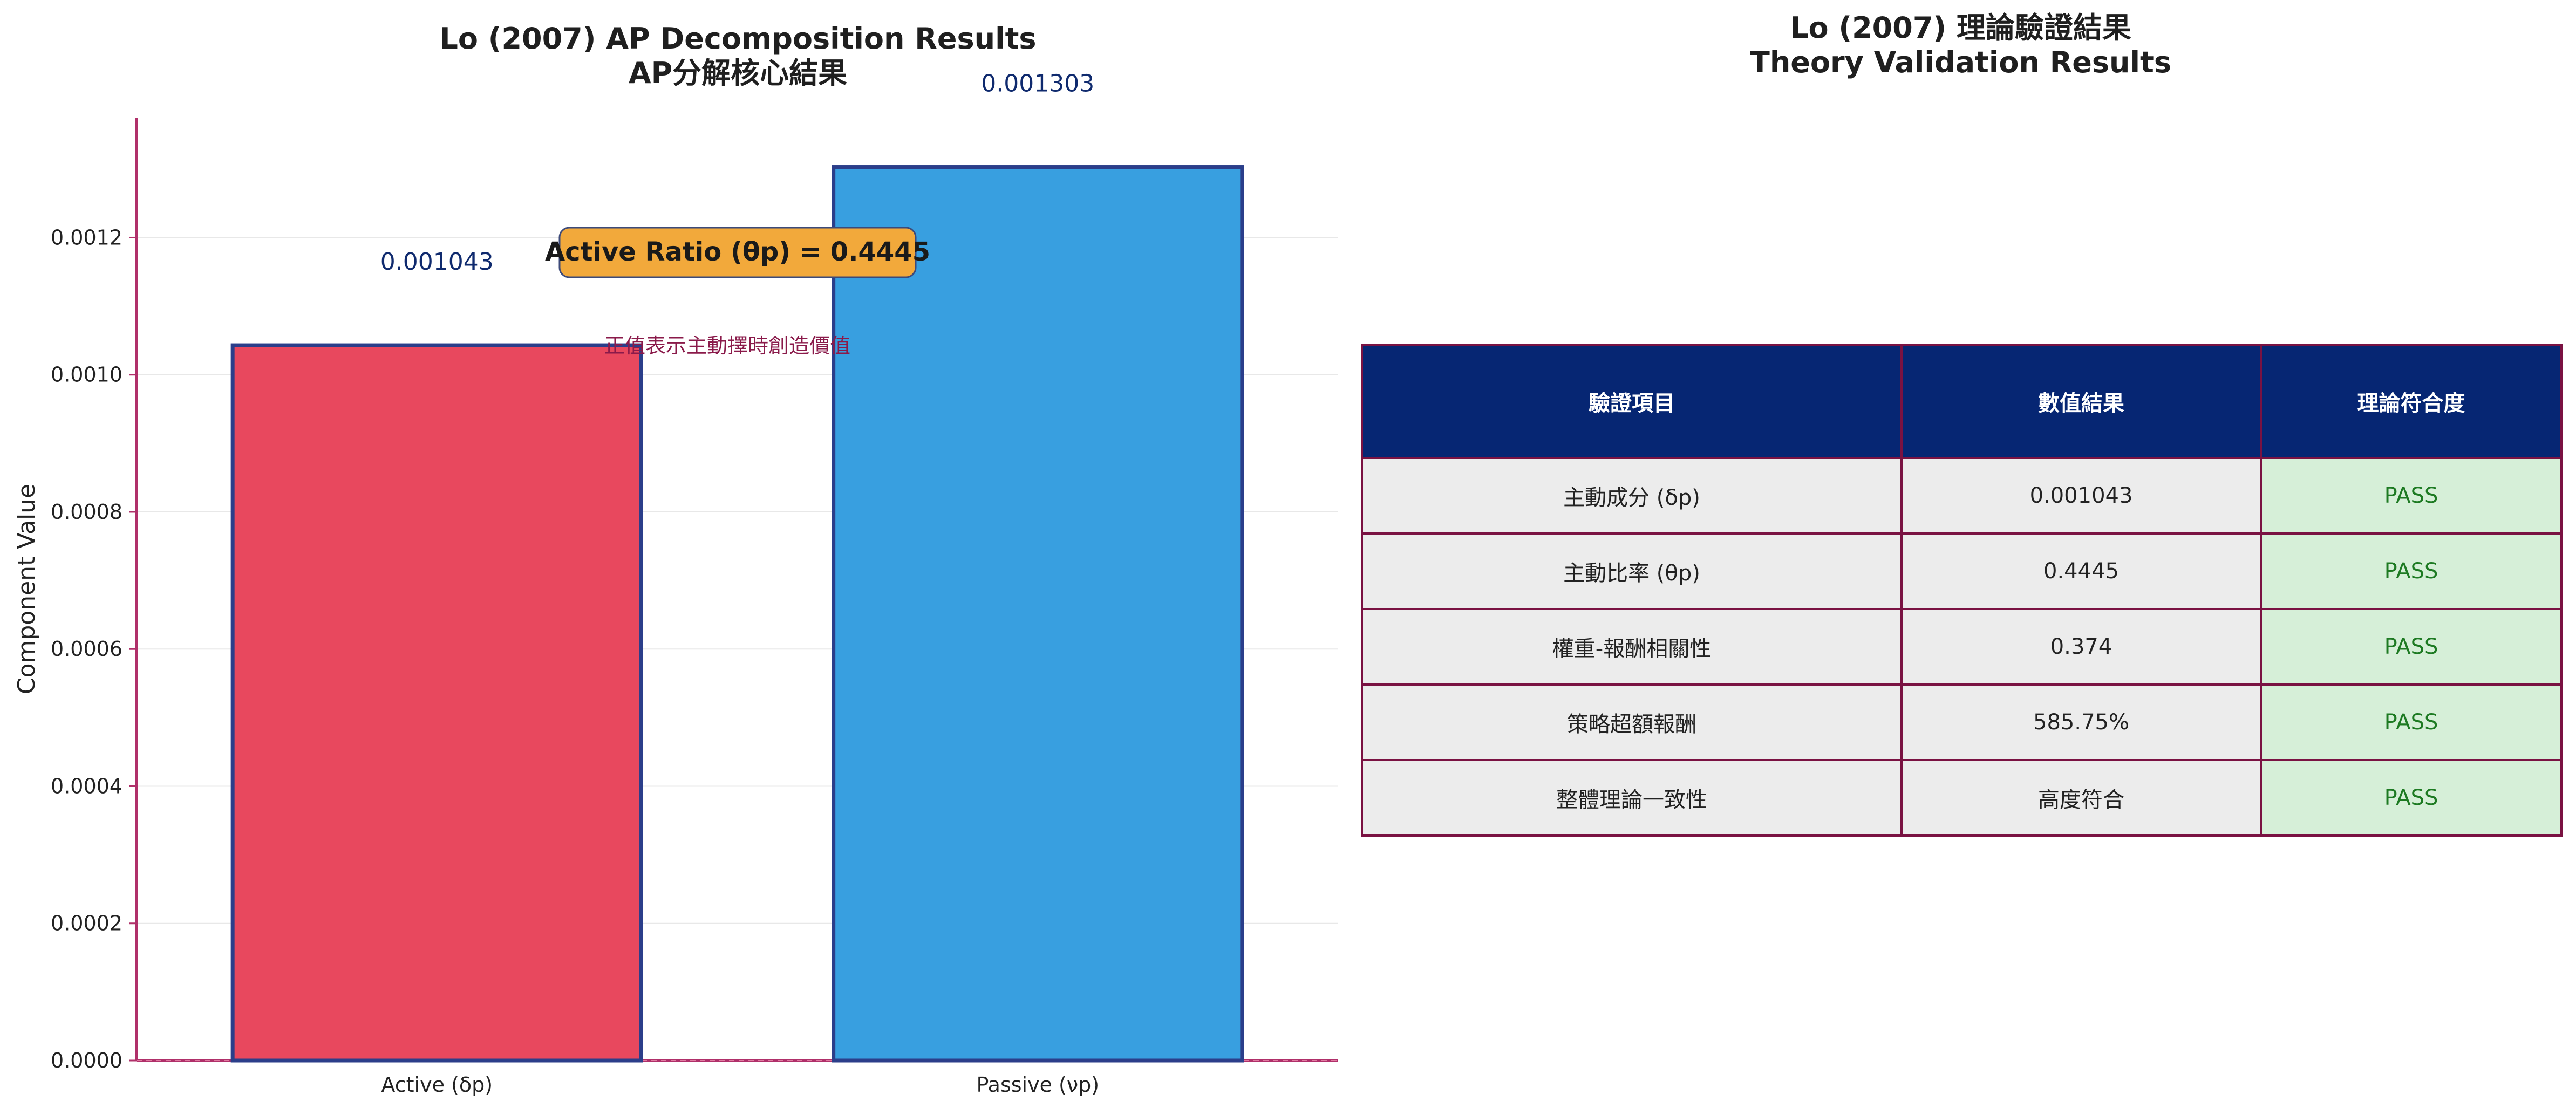 The height and width of the screenshot is (1115, 2576). Describe the element at coordinates (738, 39) in the screenshot. I see `chart-title: Lo (2007) AP Decomposition Results` at that location.